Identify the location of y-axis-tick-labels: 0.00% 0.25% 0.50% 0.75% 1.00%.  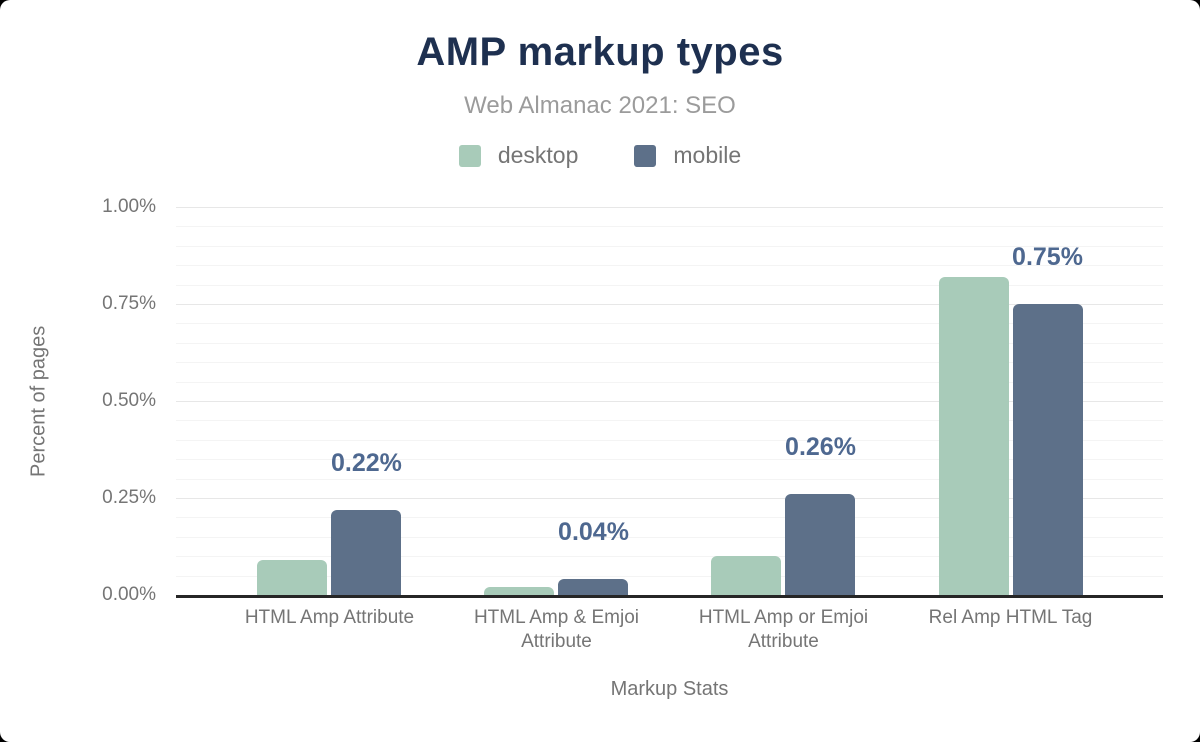
(88, 400).